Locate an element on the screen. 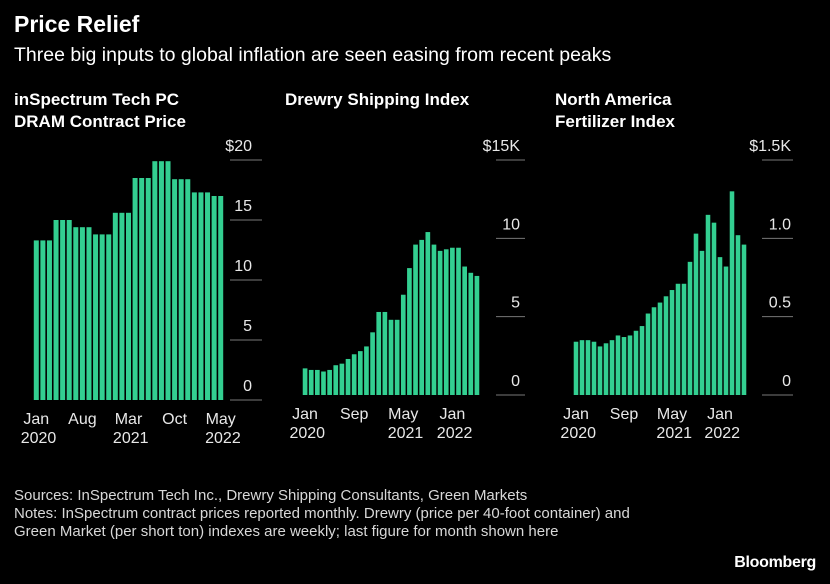 This screenshot has height=584, width=830. y-tick-label: 0.5 is located at coordinates (780, 303).